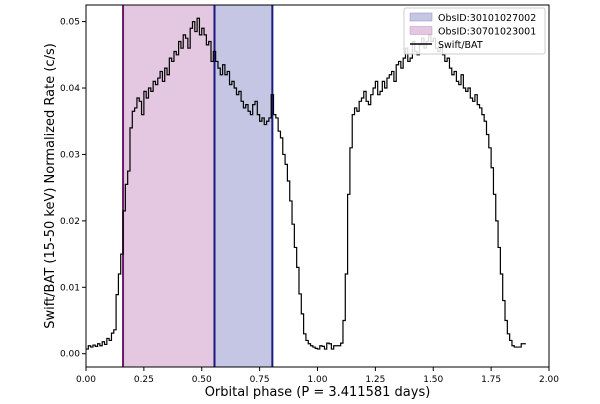 Image resolution: width=600 pixels, height=404 pixels. I want to click on x-tick-label: 1.00, so click(317, 380).